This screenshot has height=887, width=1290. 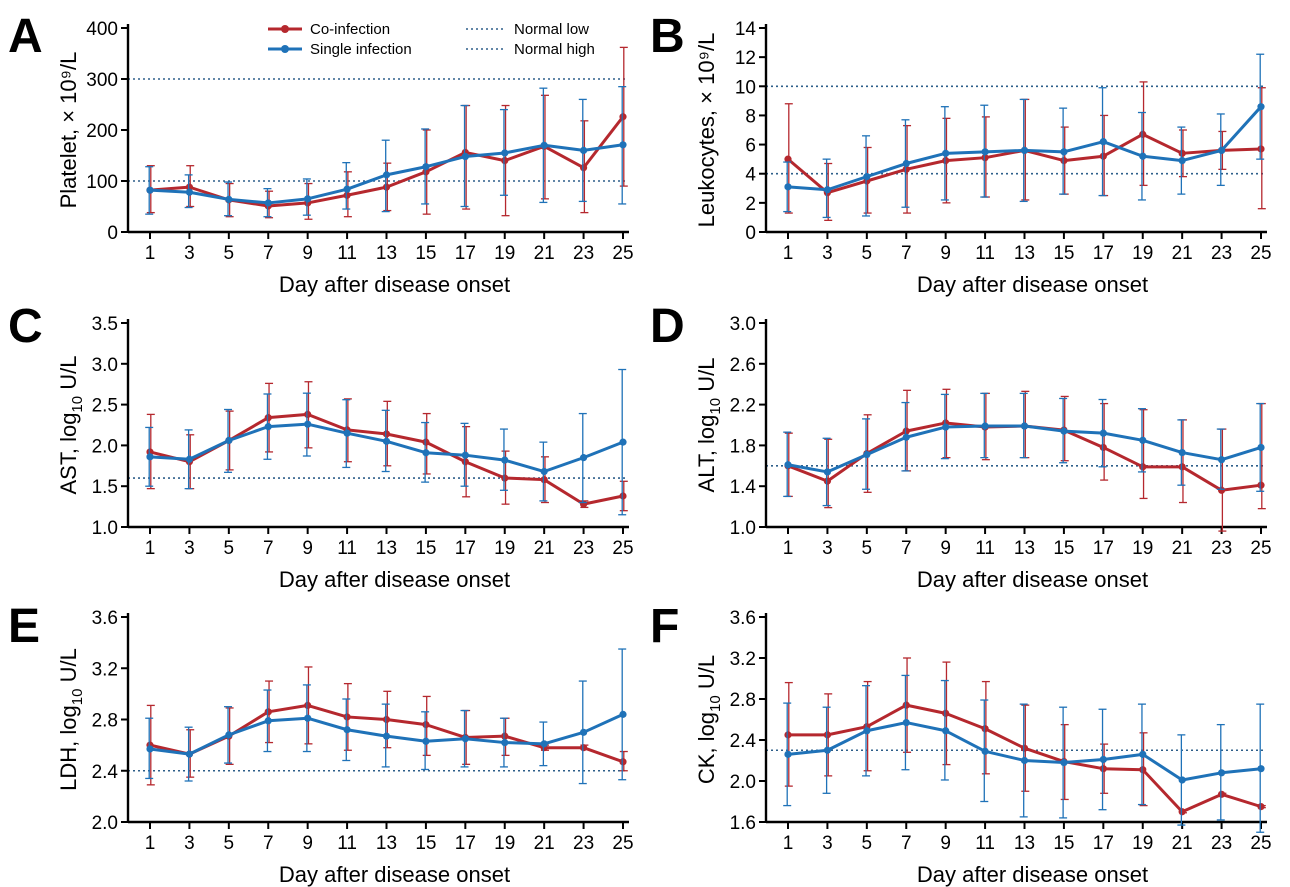 What do you see at coordinates (750, 175) in the screenshot?
I see `y-tick-label: 4` at bounding box center [750, 175].